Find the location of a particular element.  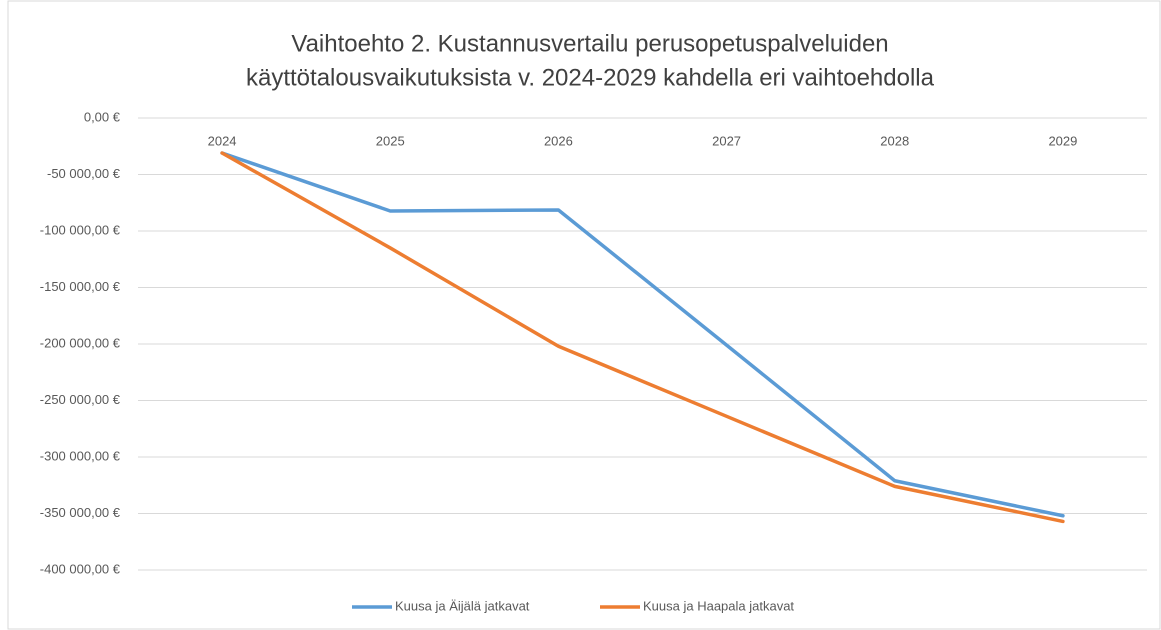

y-tick-label: -400 000,00 € is located at coordinates (80, 568).